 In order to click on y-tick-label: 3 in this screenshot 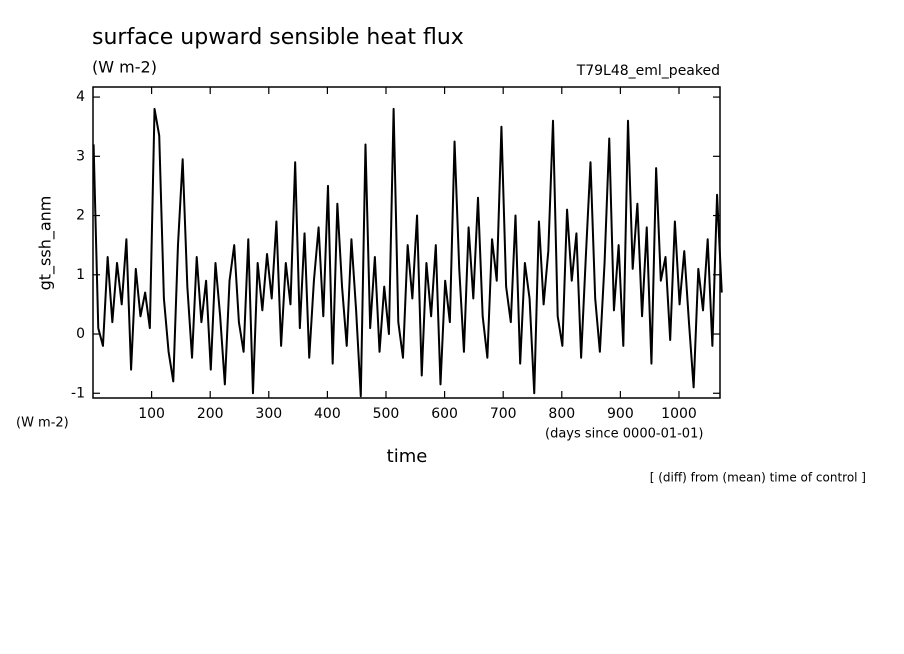, I will do `click(80, 156)`.